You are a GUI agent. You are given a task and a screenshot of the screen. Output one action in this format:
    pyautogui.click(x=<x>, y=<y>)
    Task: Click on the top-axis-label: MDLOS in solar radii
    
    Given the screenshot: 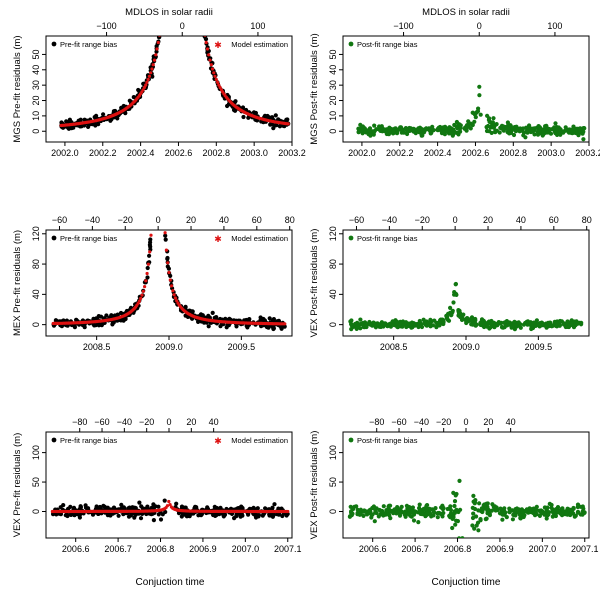 What is the action you would take?
    pyautogui.click(x=169, y=12)
    